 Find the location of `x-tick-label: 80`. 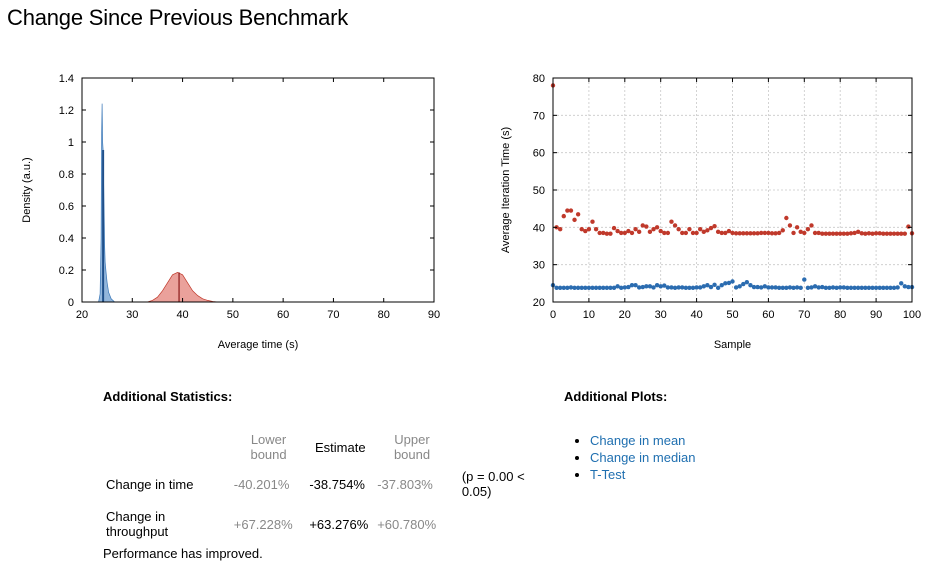

x-tick-label: 80 is located at coordinates (840, 315).